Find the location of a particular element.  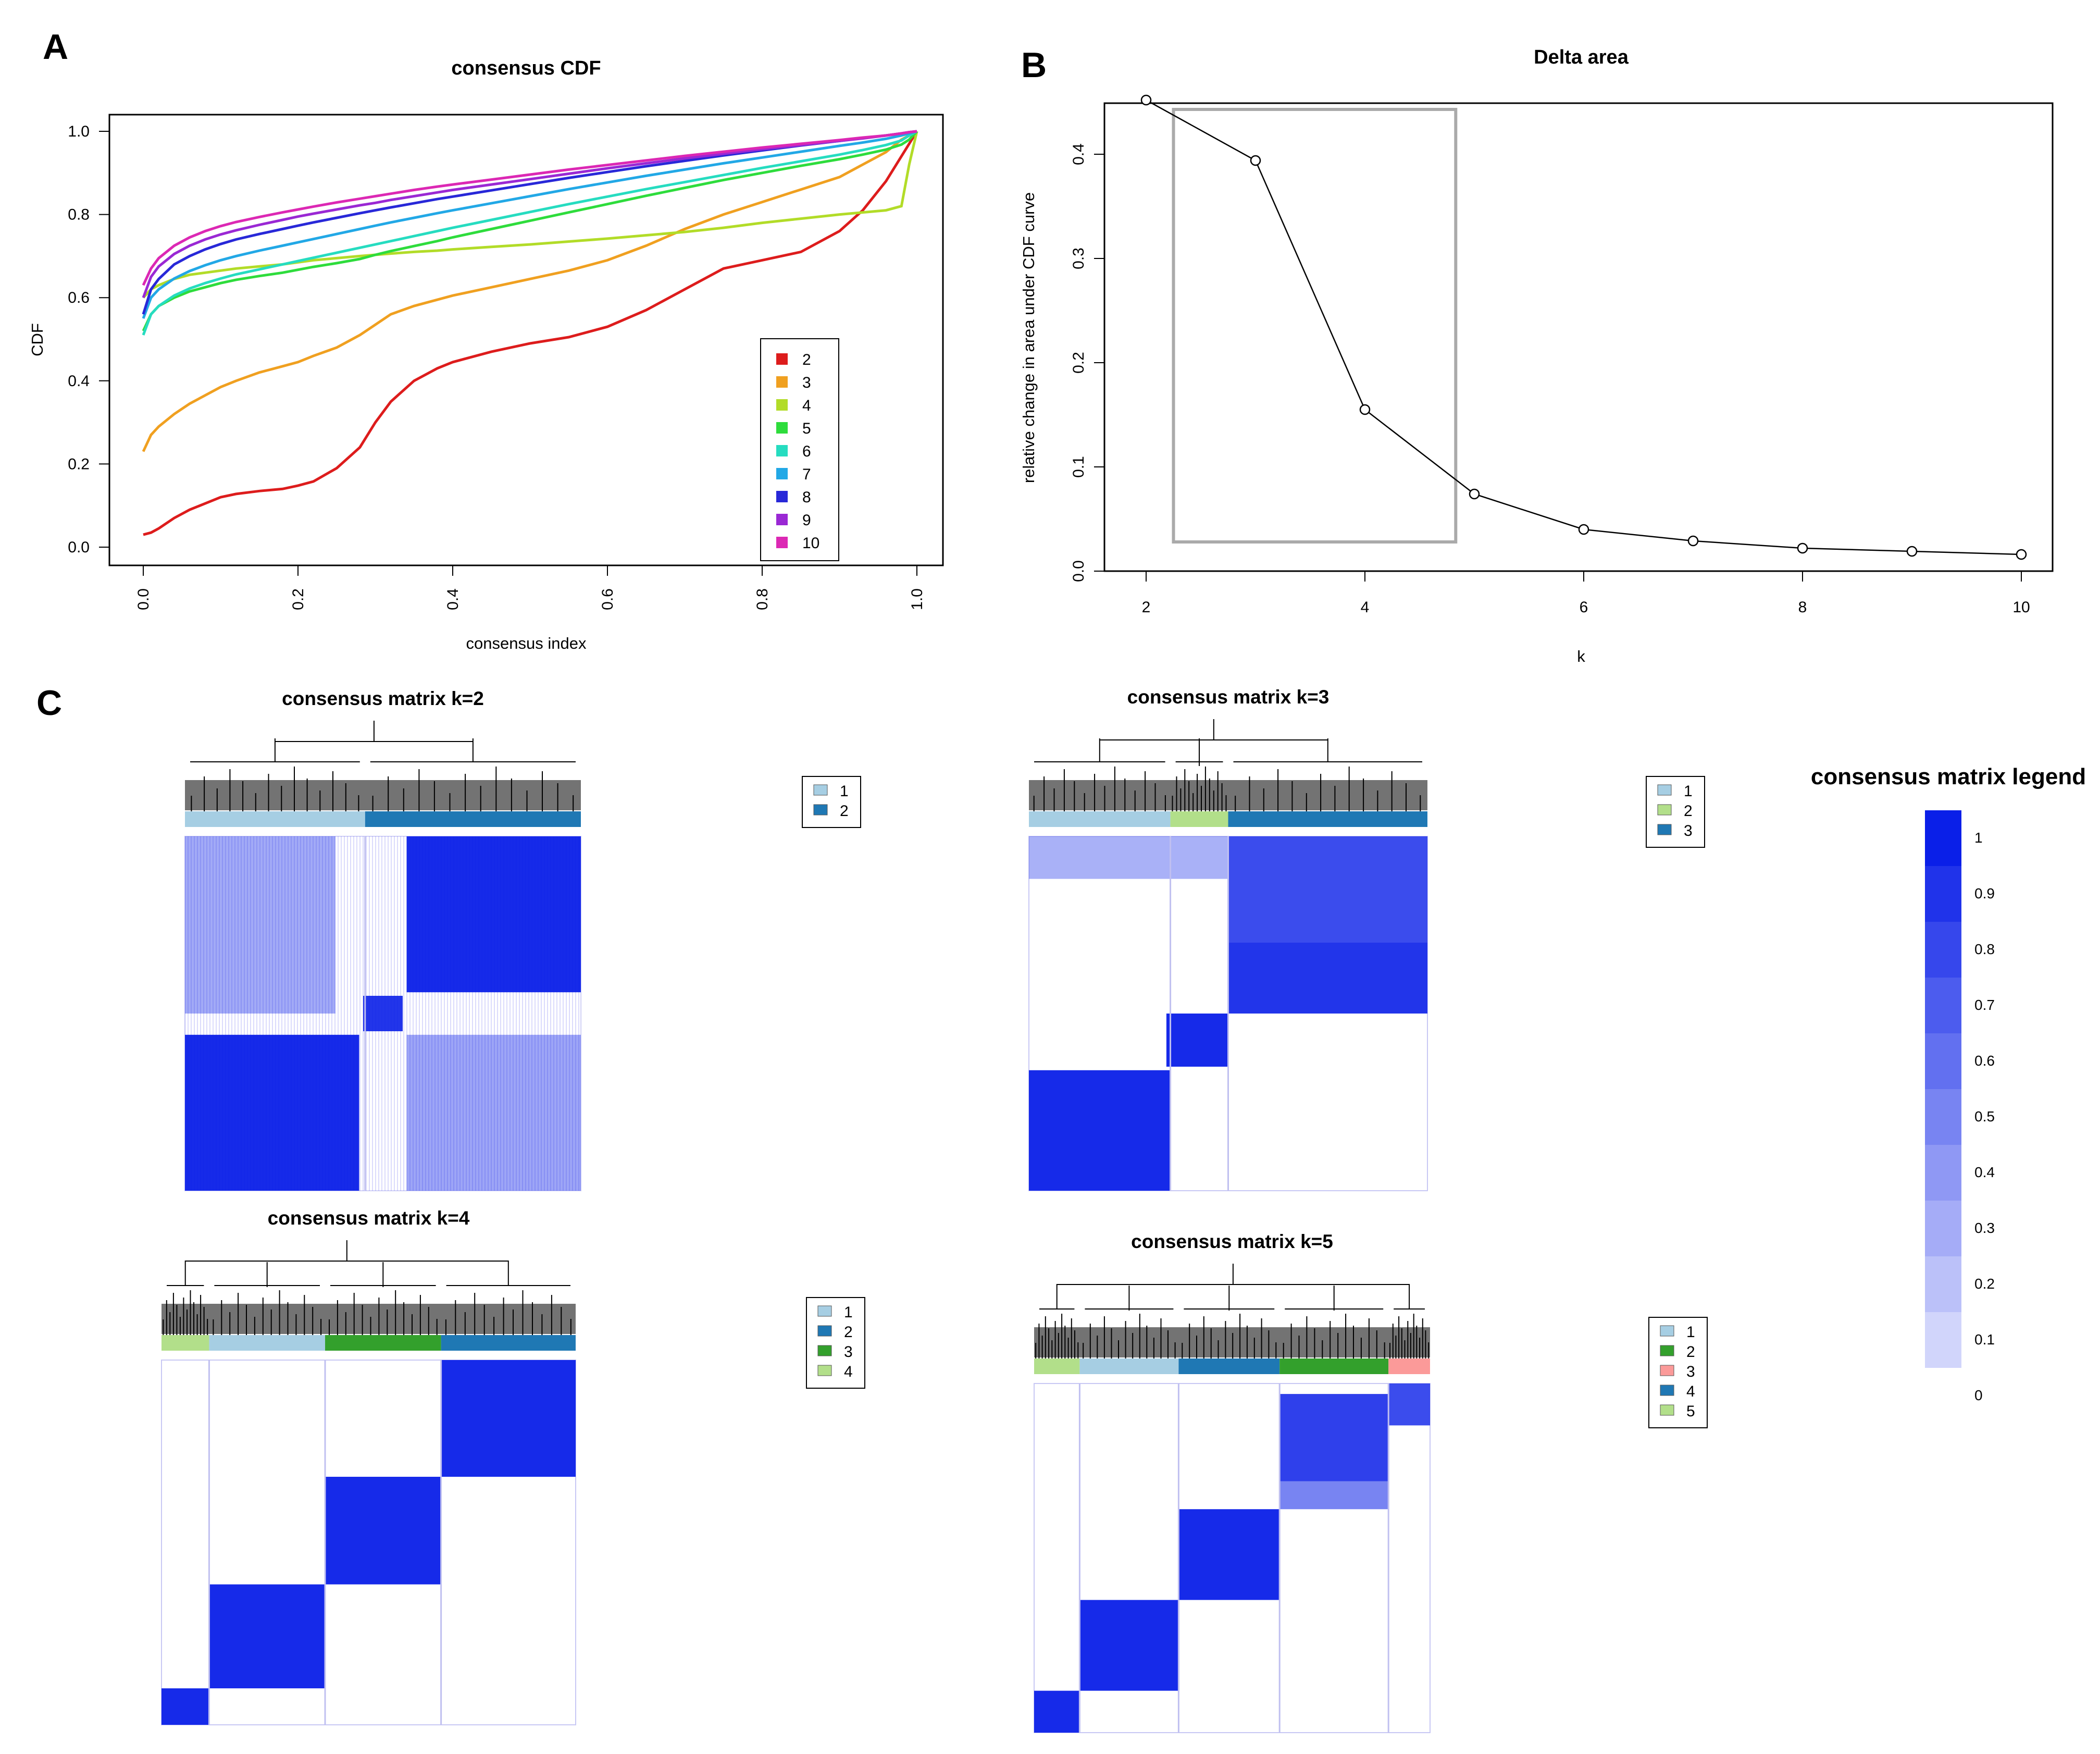

cdf-xtick-label: 0.4 is located at coordinates (453, 599).